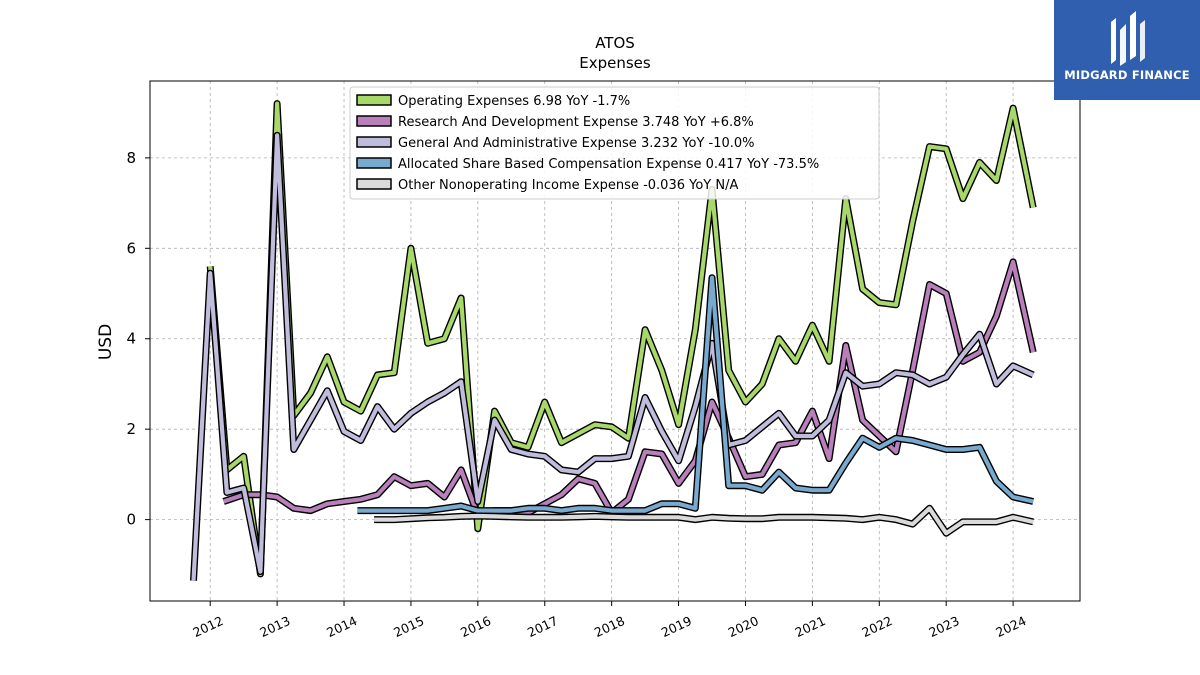 This screenshot has width=1200, height=675. I want to click on brand-logo-text: MIDGARD FINANCE, so click(1127, 75).